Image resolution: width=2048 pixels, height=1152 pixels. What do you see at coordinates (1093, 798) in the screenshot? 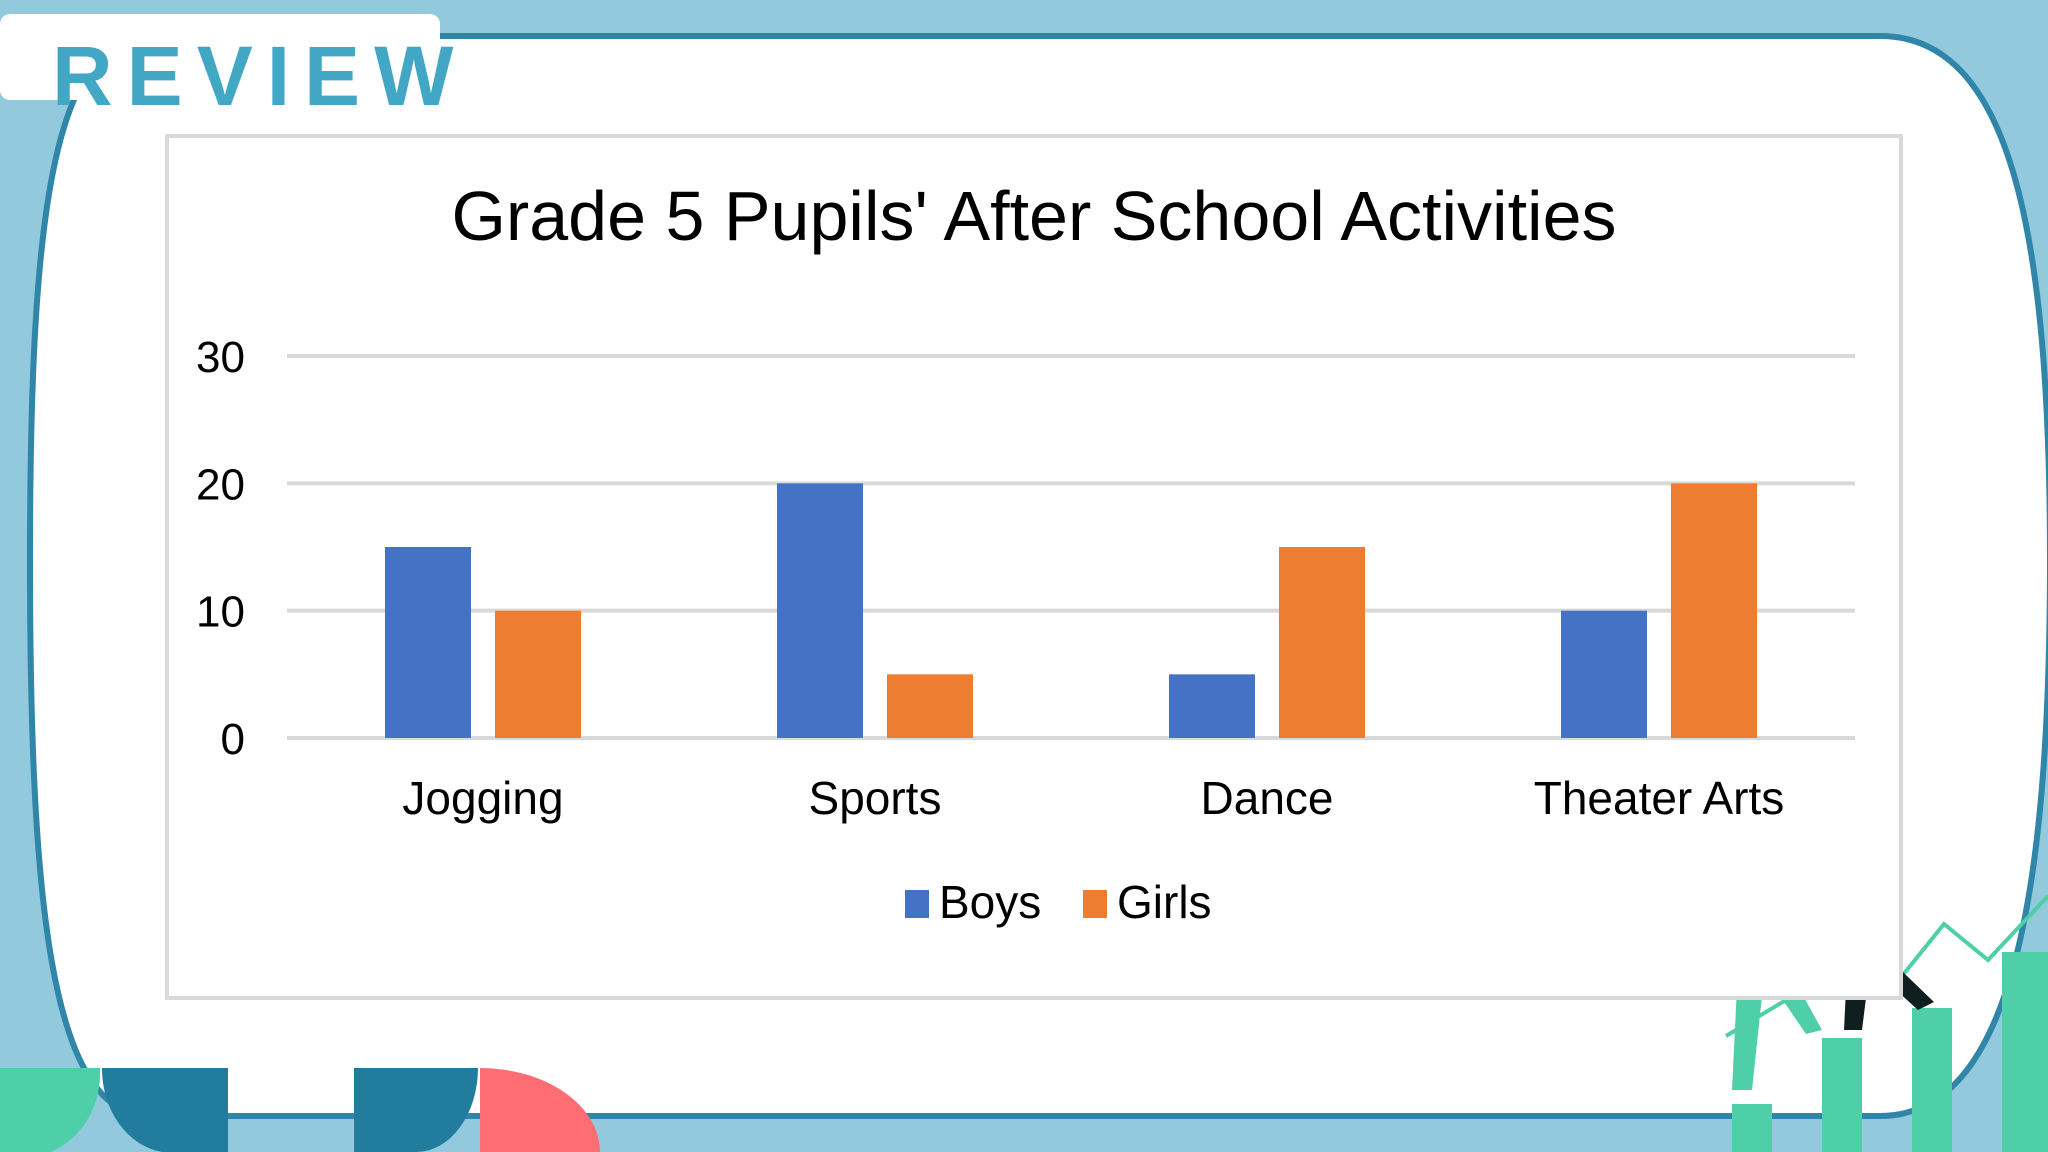
I see `x-axis-labels: Jogging Sports Dance Theater Arts` at bounding box center [1093, 798].